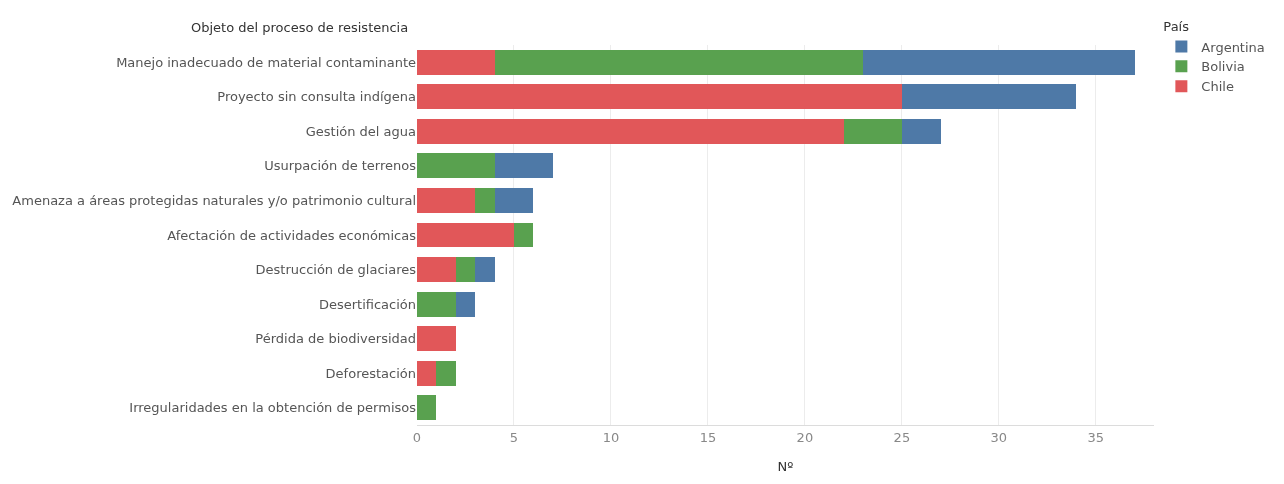  Describe the element at coordinates (266, 62) in the screenshot. I see `y-tick-label: Manejo inadecuado de material contaminante` at that location.